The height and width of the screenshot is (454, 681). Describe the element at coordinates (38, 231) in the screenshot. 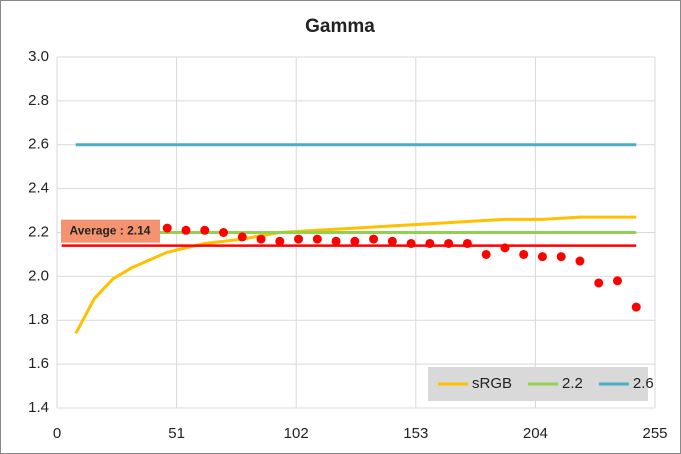

I see `y-tick-label: 2.2` at that location.